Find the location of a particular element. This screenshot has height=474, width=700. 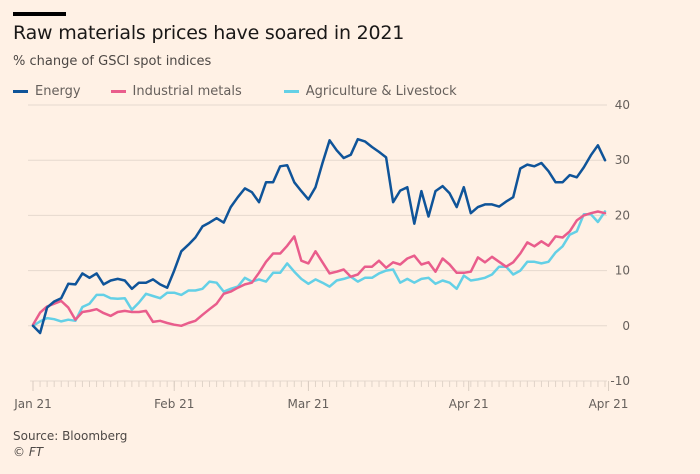

legend-label-energy: Energy is located at coordinates (58, 91).